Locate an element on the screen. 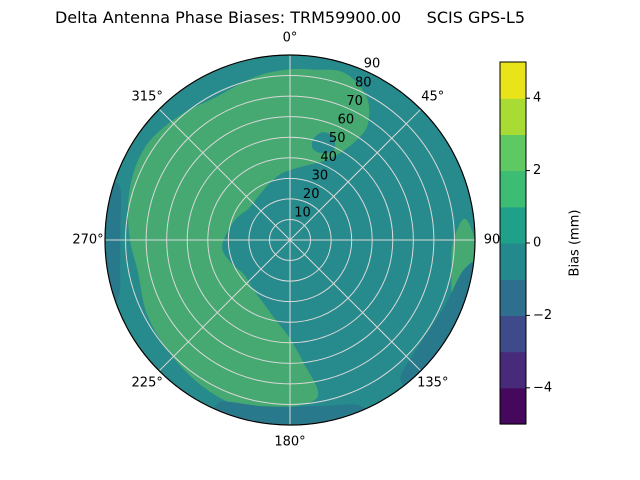  radial-tick-label: 60 is located at coordinates (346, 120).